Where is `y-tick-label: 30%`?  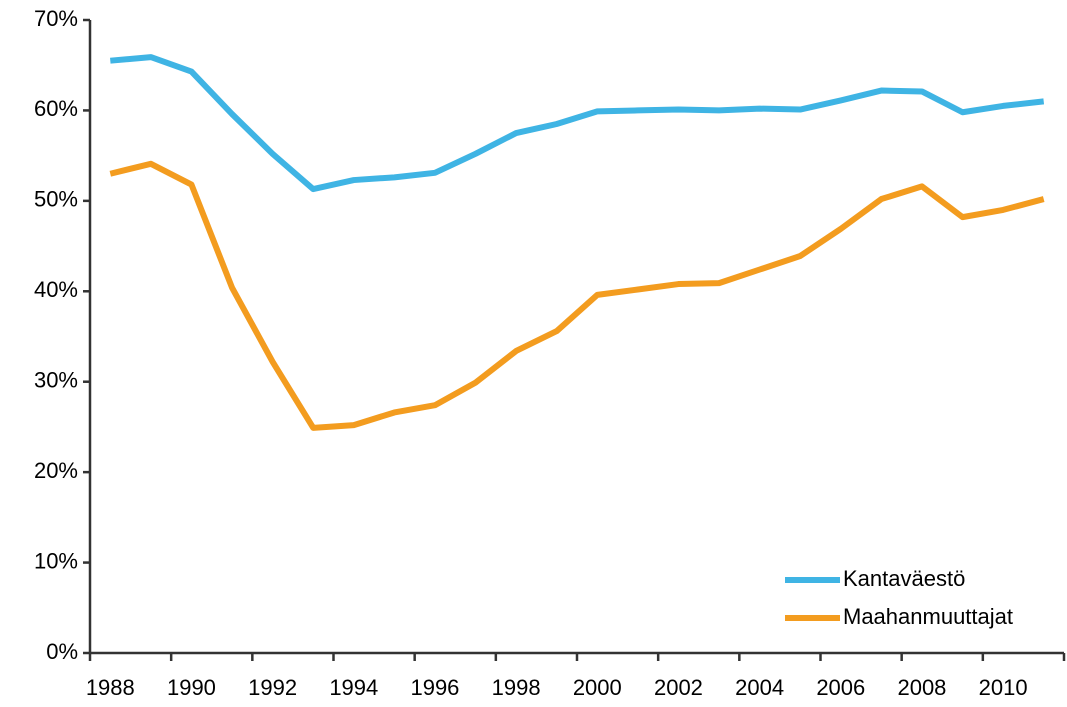 y-tick-label: 30% is located at coordinates (56, 380).